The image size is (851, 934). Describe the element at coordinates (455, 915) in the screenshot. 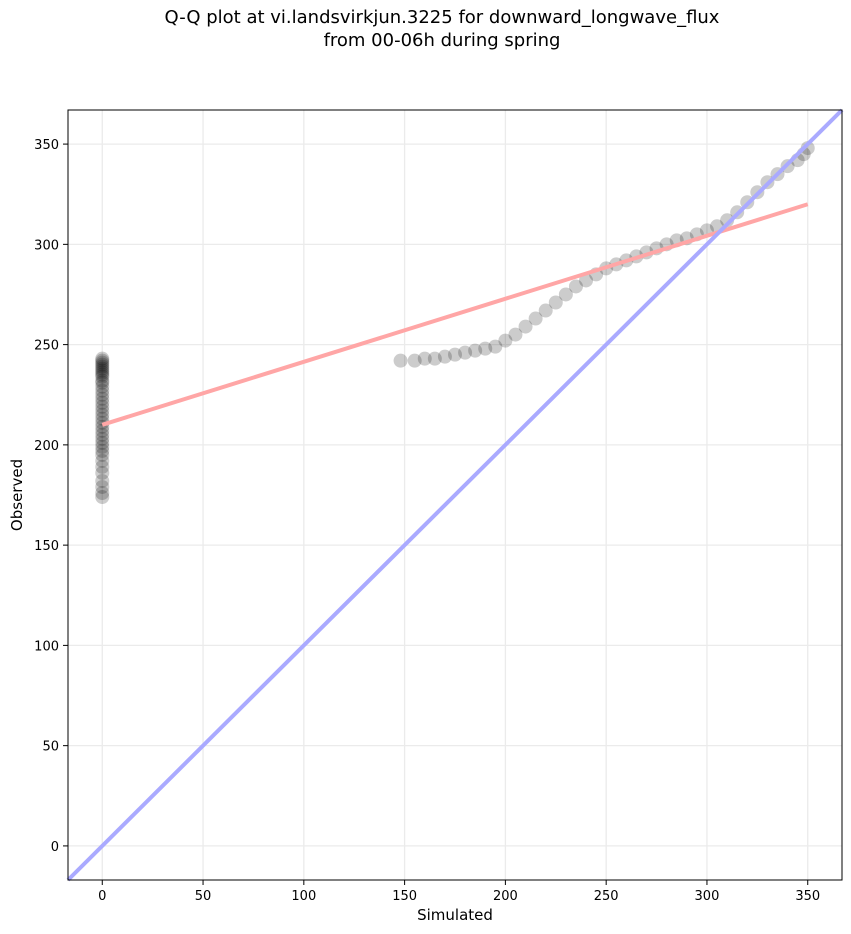

I see `x-axis-label: Simulated` at that location.